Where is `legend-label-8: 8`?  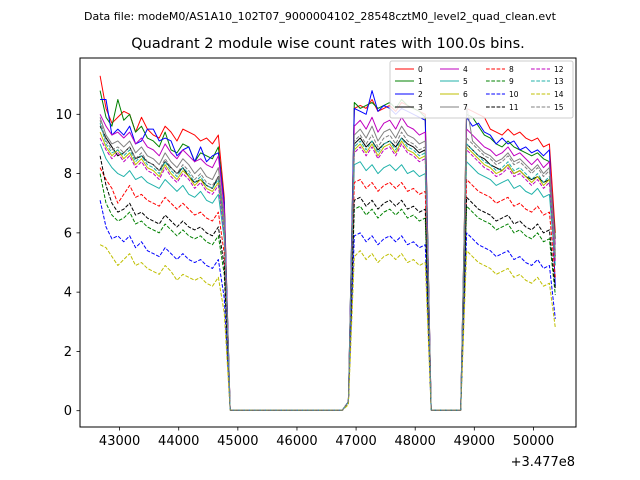 legend-label-8: 8 is located at coordinates (511, 69).